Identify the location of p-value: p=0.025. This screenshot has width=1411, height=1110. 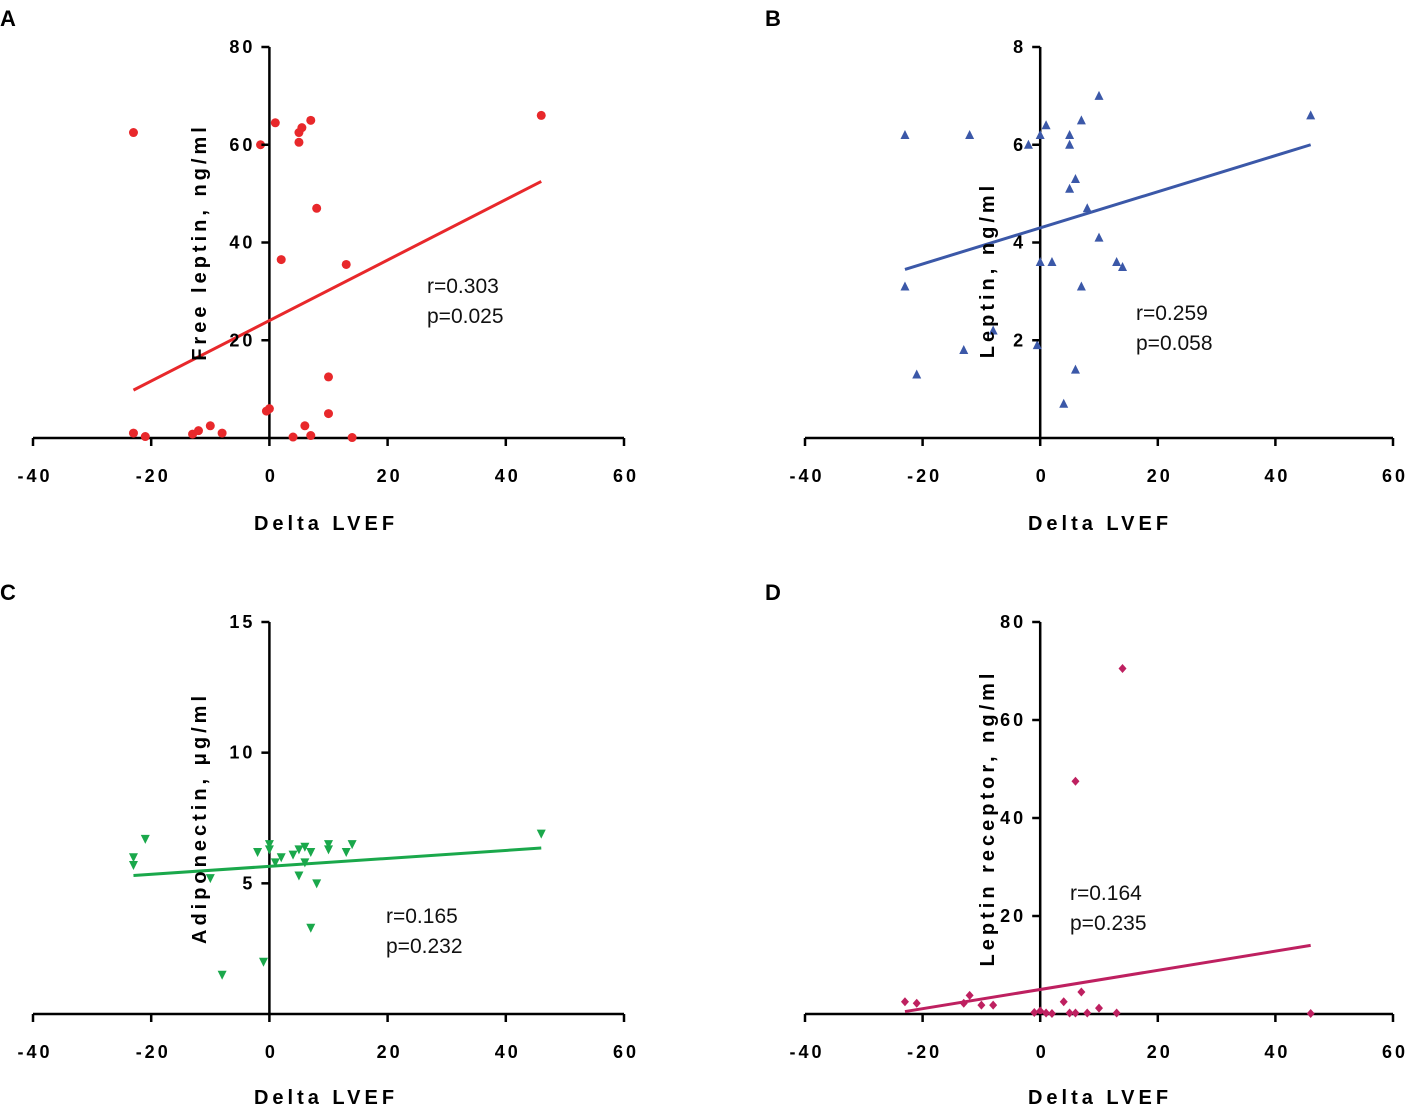
(465, 316).